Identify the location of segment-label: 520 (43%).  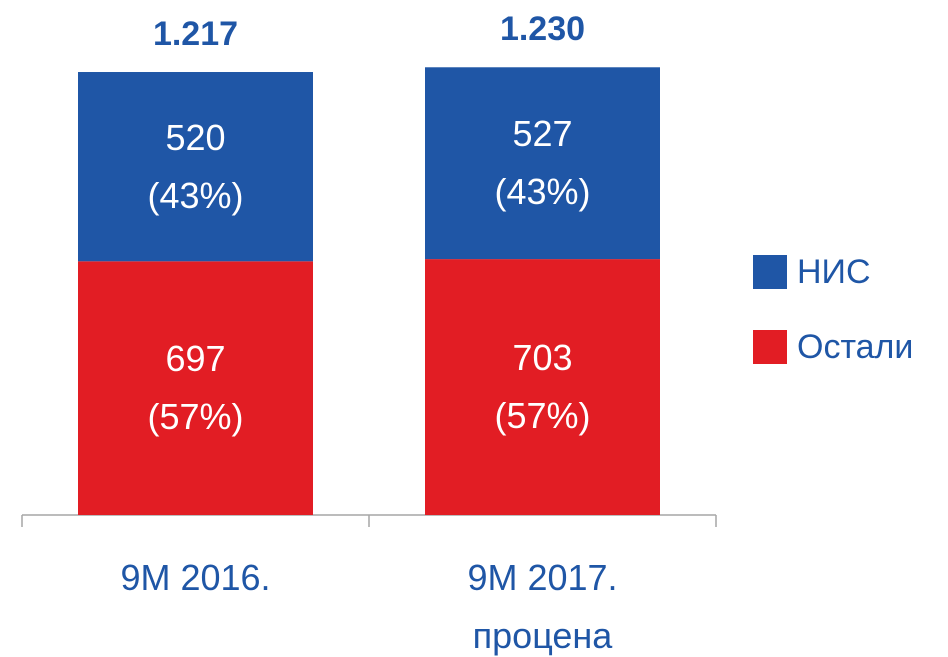
(195, 166).